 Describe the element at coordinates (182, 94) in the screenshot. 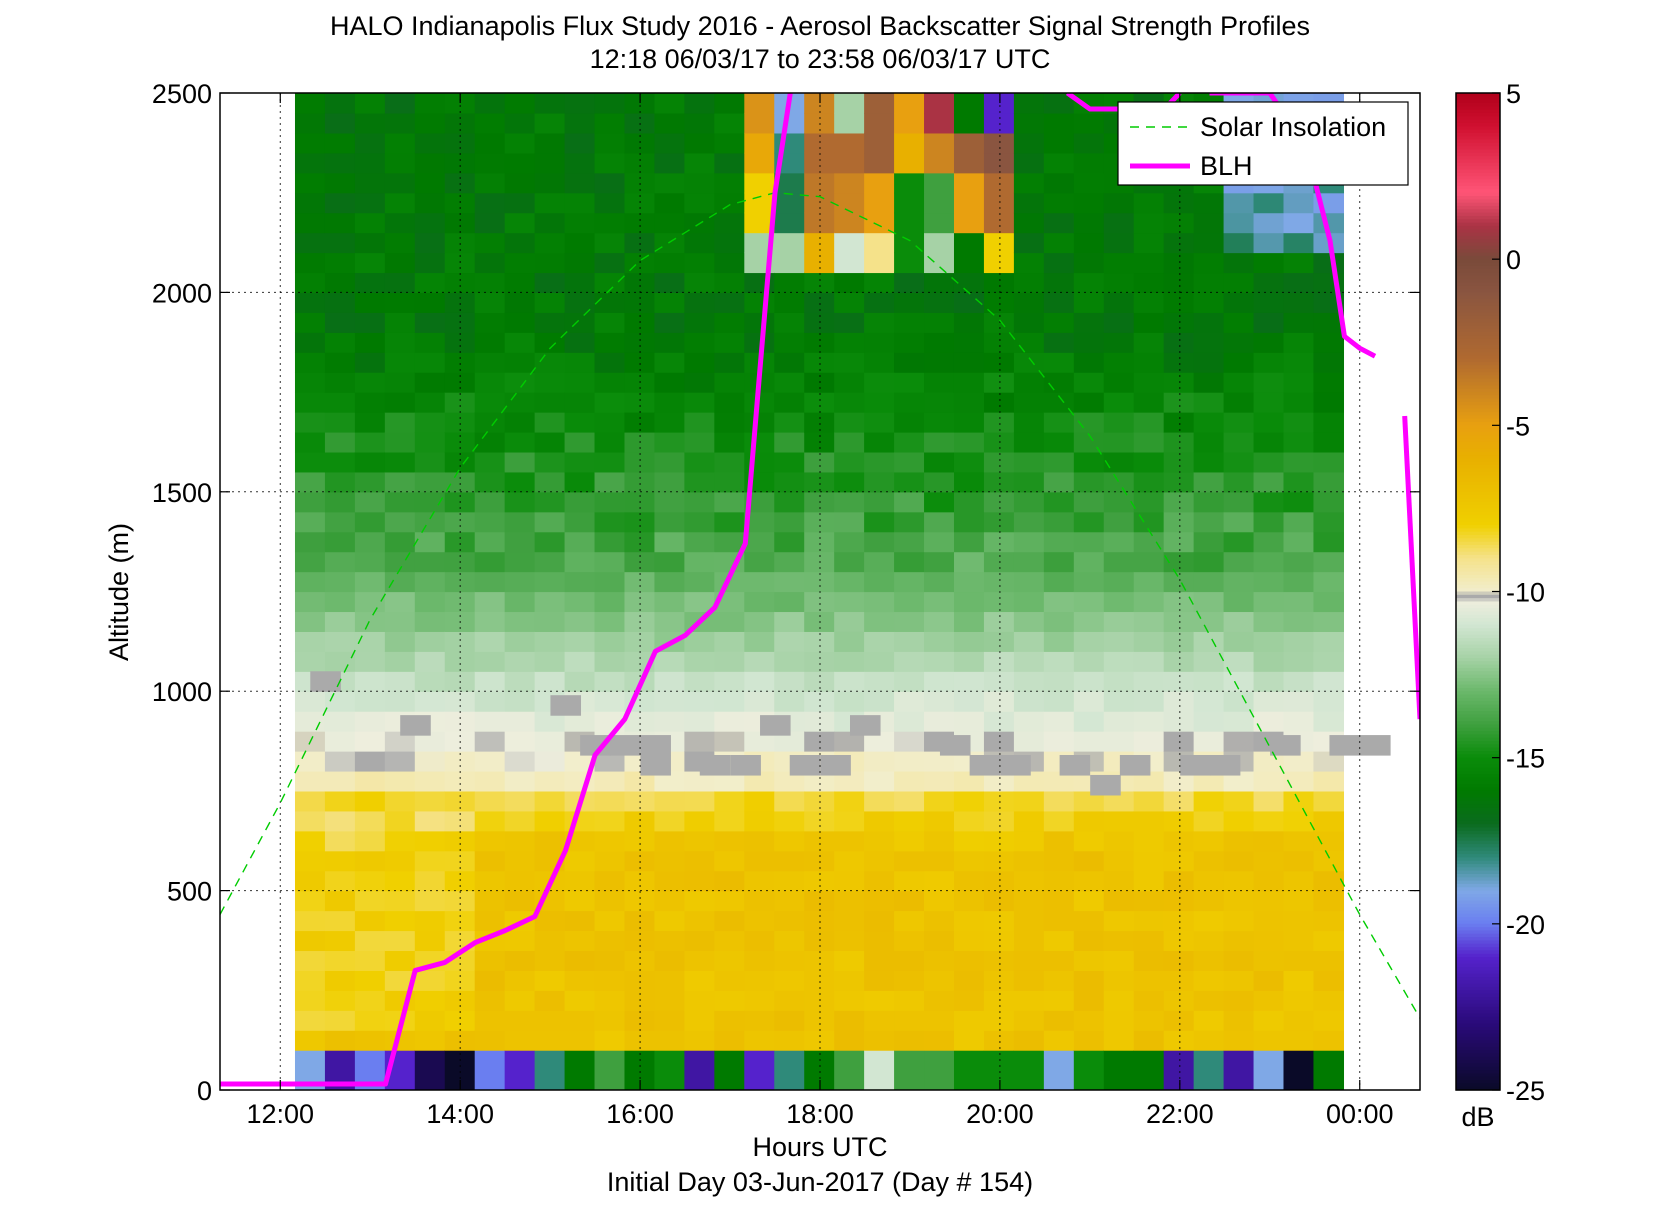

I see `y-tick-label: 2500` at that location.